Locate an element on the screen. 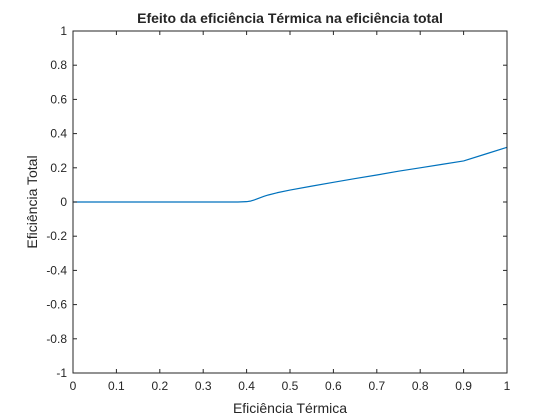  chart-marks is located at coordinates (290, 174).